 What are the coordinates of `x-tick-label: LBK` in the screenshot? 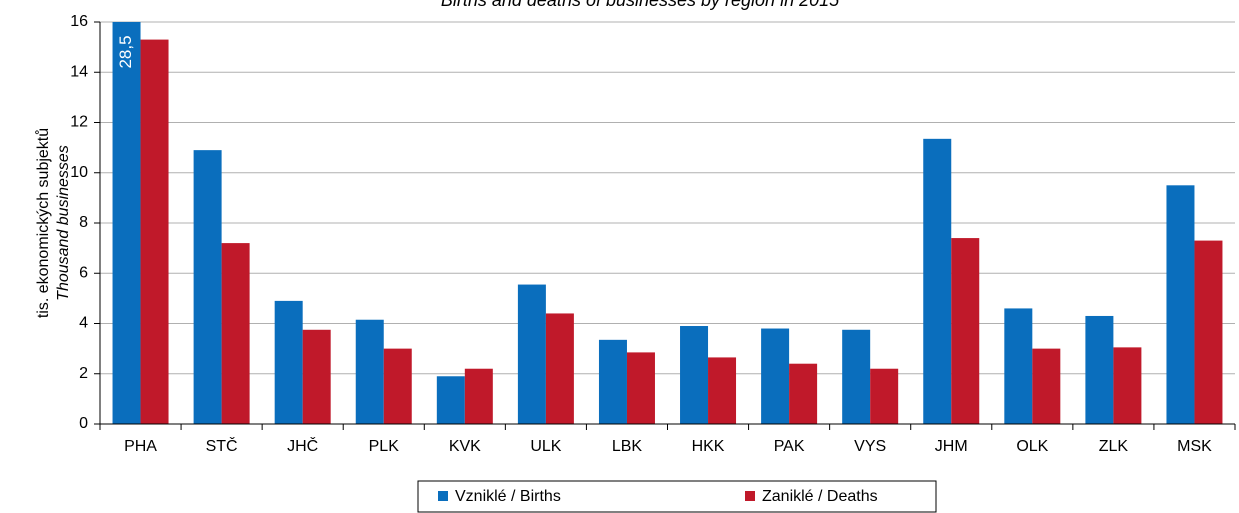 It's located at (627, 446).